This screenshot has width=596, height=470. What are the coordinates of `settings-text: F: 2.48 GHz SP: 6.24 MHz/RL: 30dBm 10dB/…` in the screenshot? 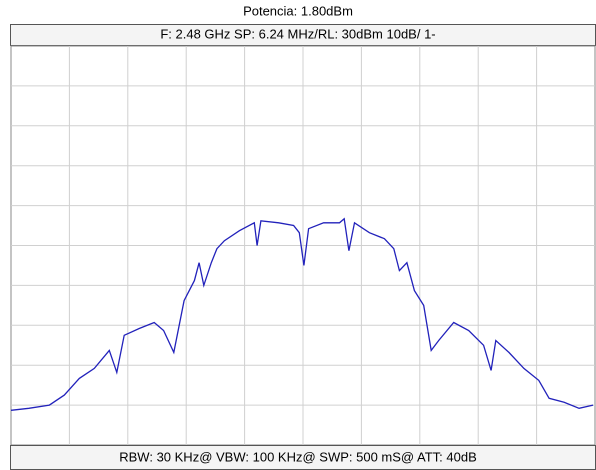 It's located at (297, 33).